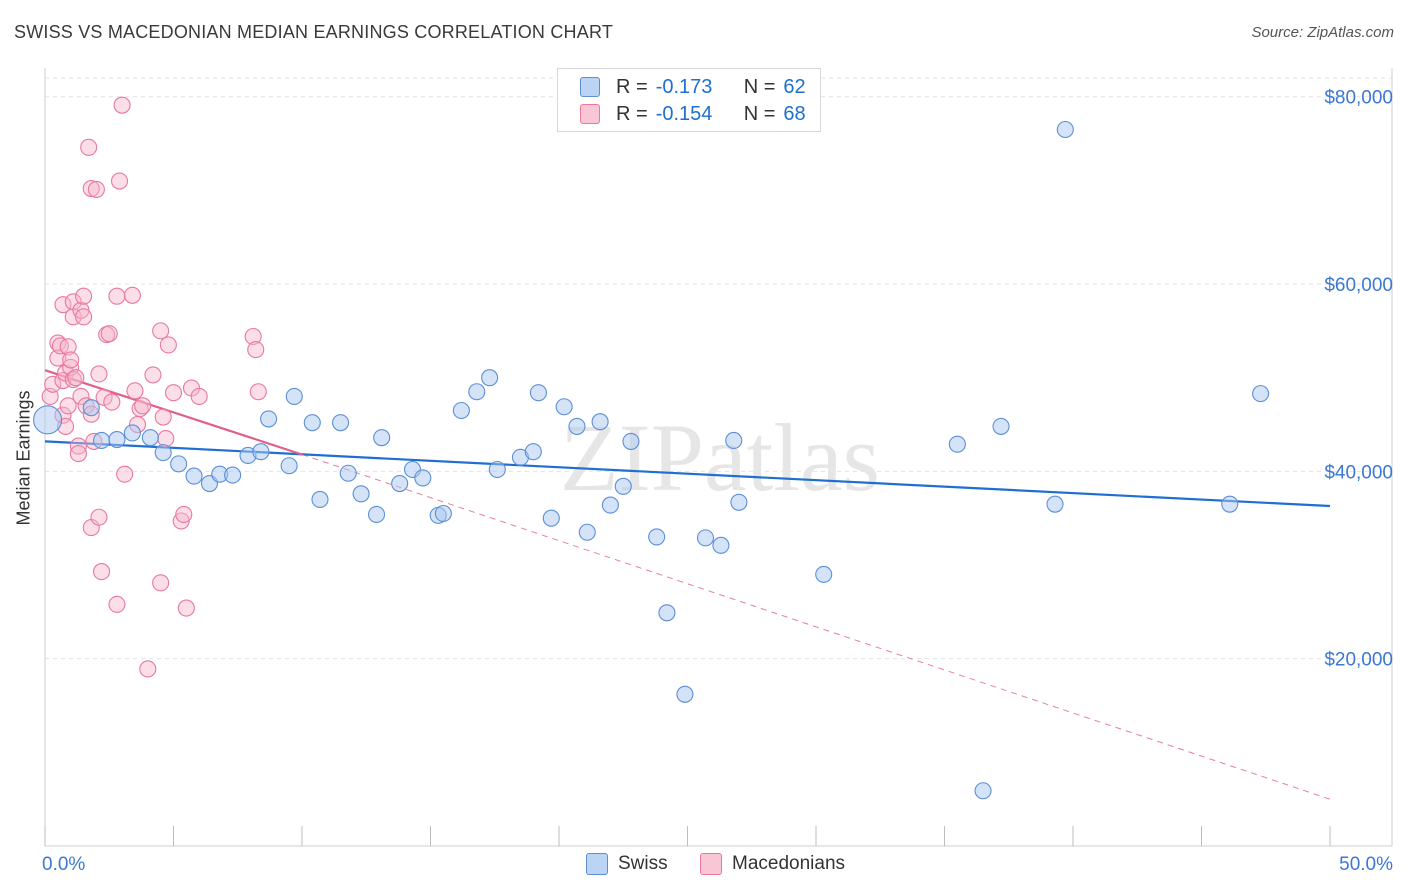 The width and height of the screenshot is (1406, 892). What do you see at coordinates (1358, 379) in the screenshot?
I see `y-tick-labels: $20,000 $40,000 $60,000 $80,000` at bounding box center [1358, 379].